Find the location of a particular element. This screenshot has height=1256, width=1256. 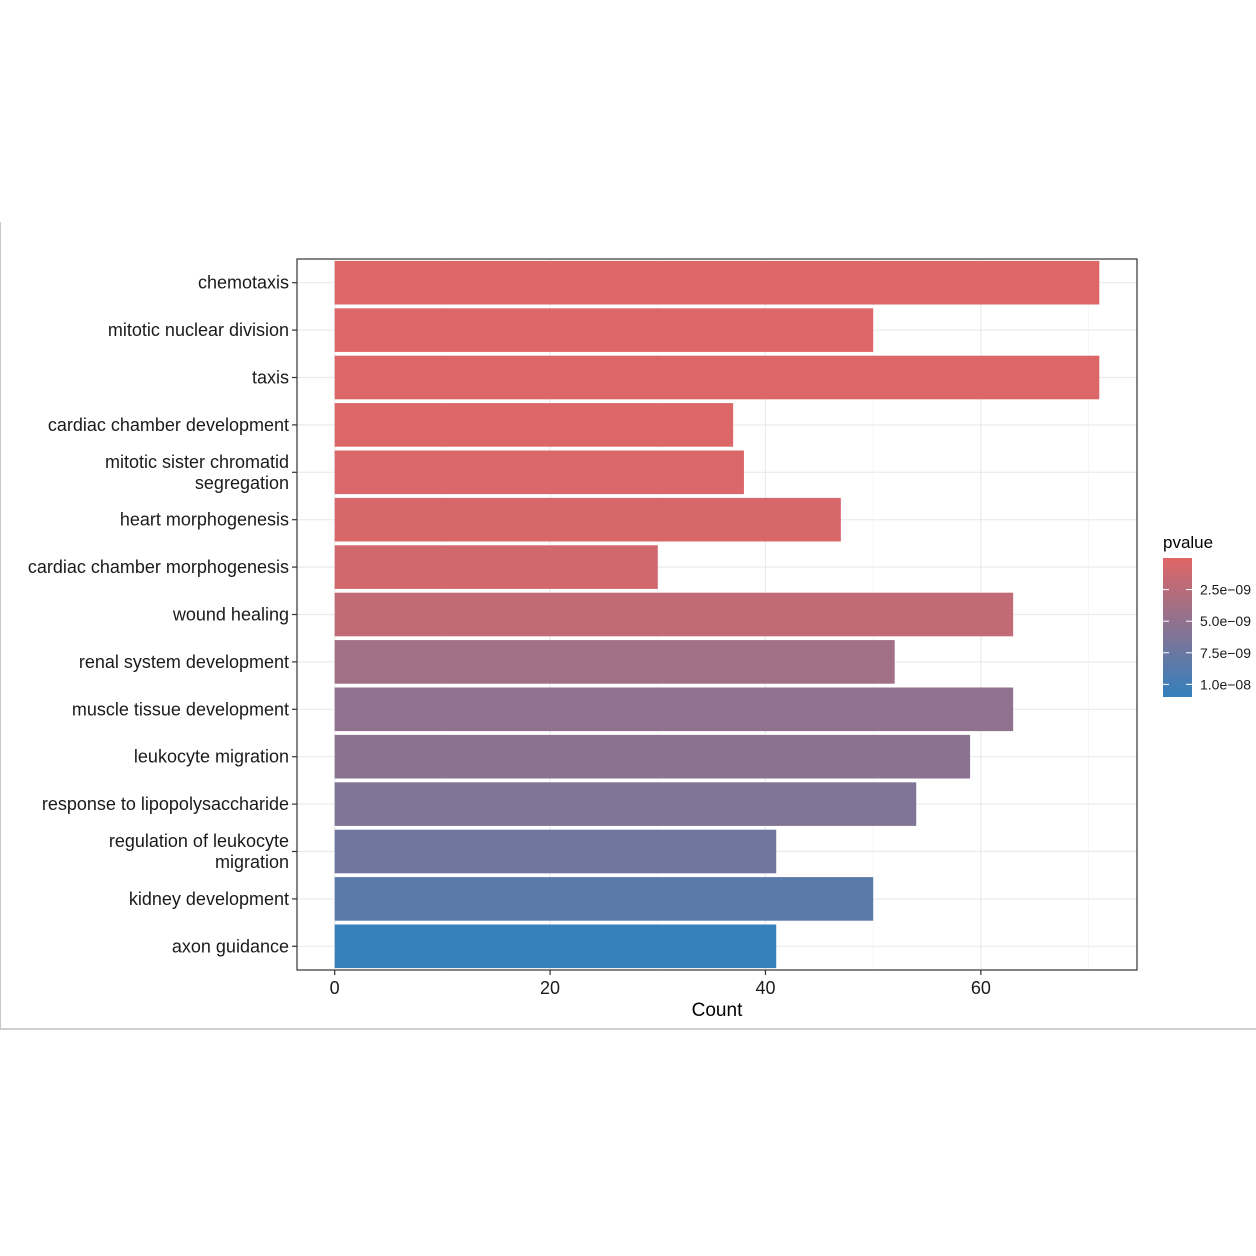

legend-tick-label: 2.5e−09 is located at coordinates (1225, 590).